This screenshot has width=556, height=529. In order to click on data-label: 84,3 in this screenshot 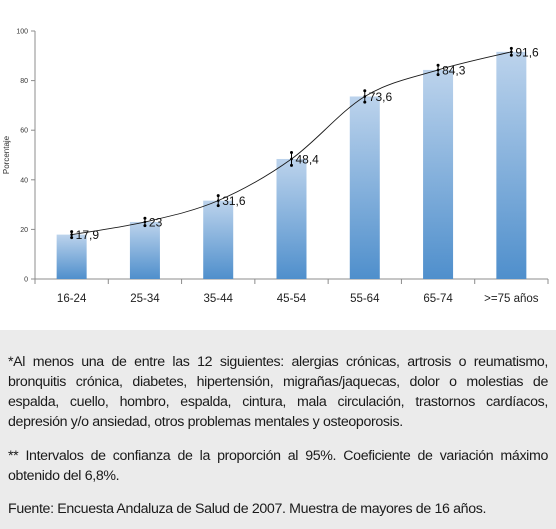, I will do `click(454, 70)`.